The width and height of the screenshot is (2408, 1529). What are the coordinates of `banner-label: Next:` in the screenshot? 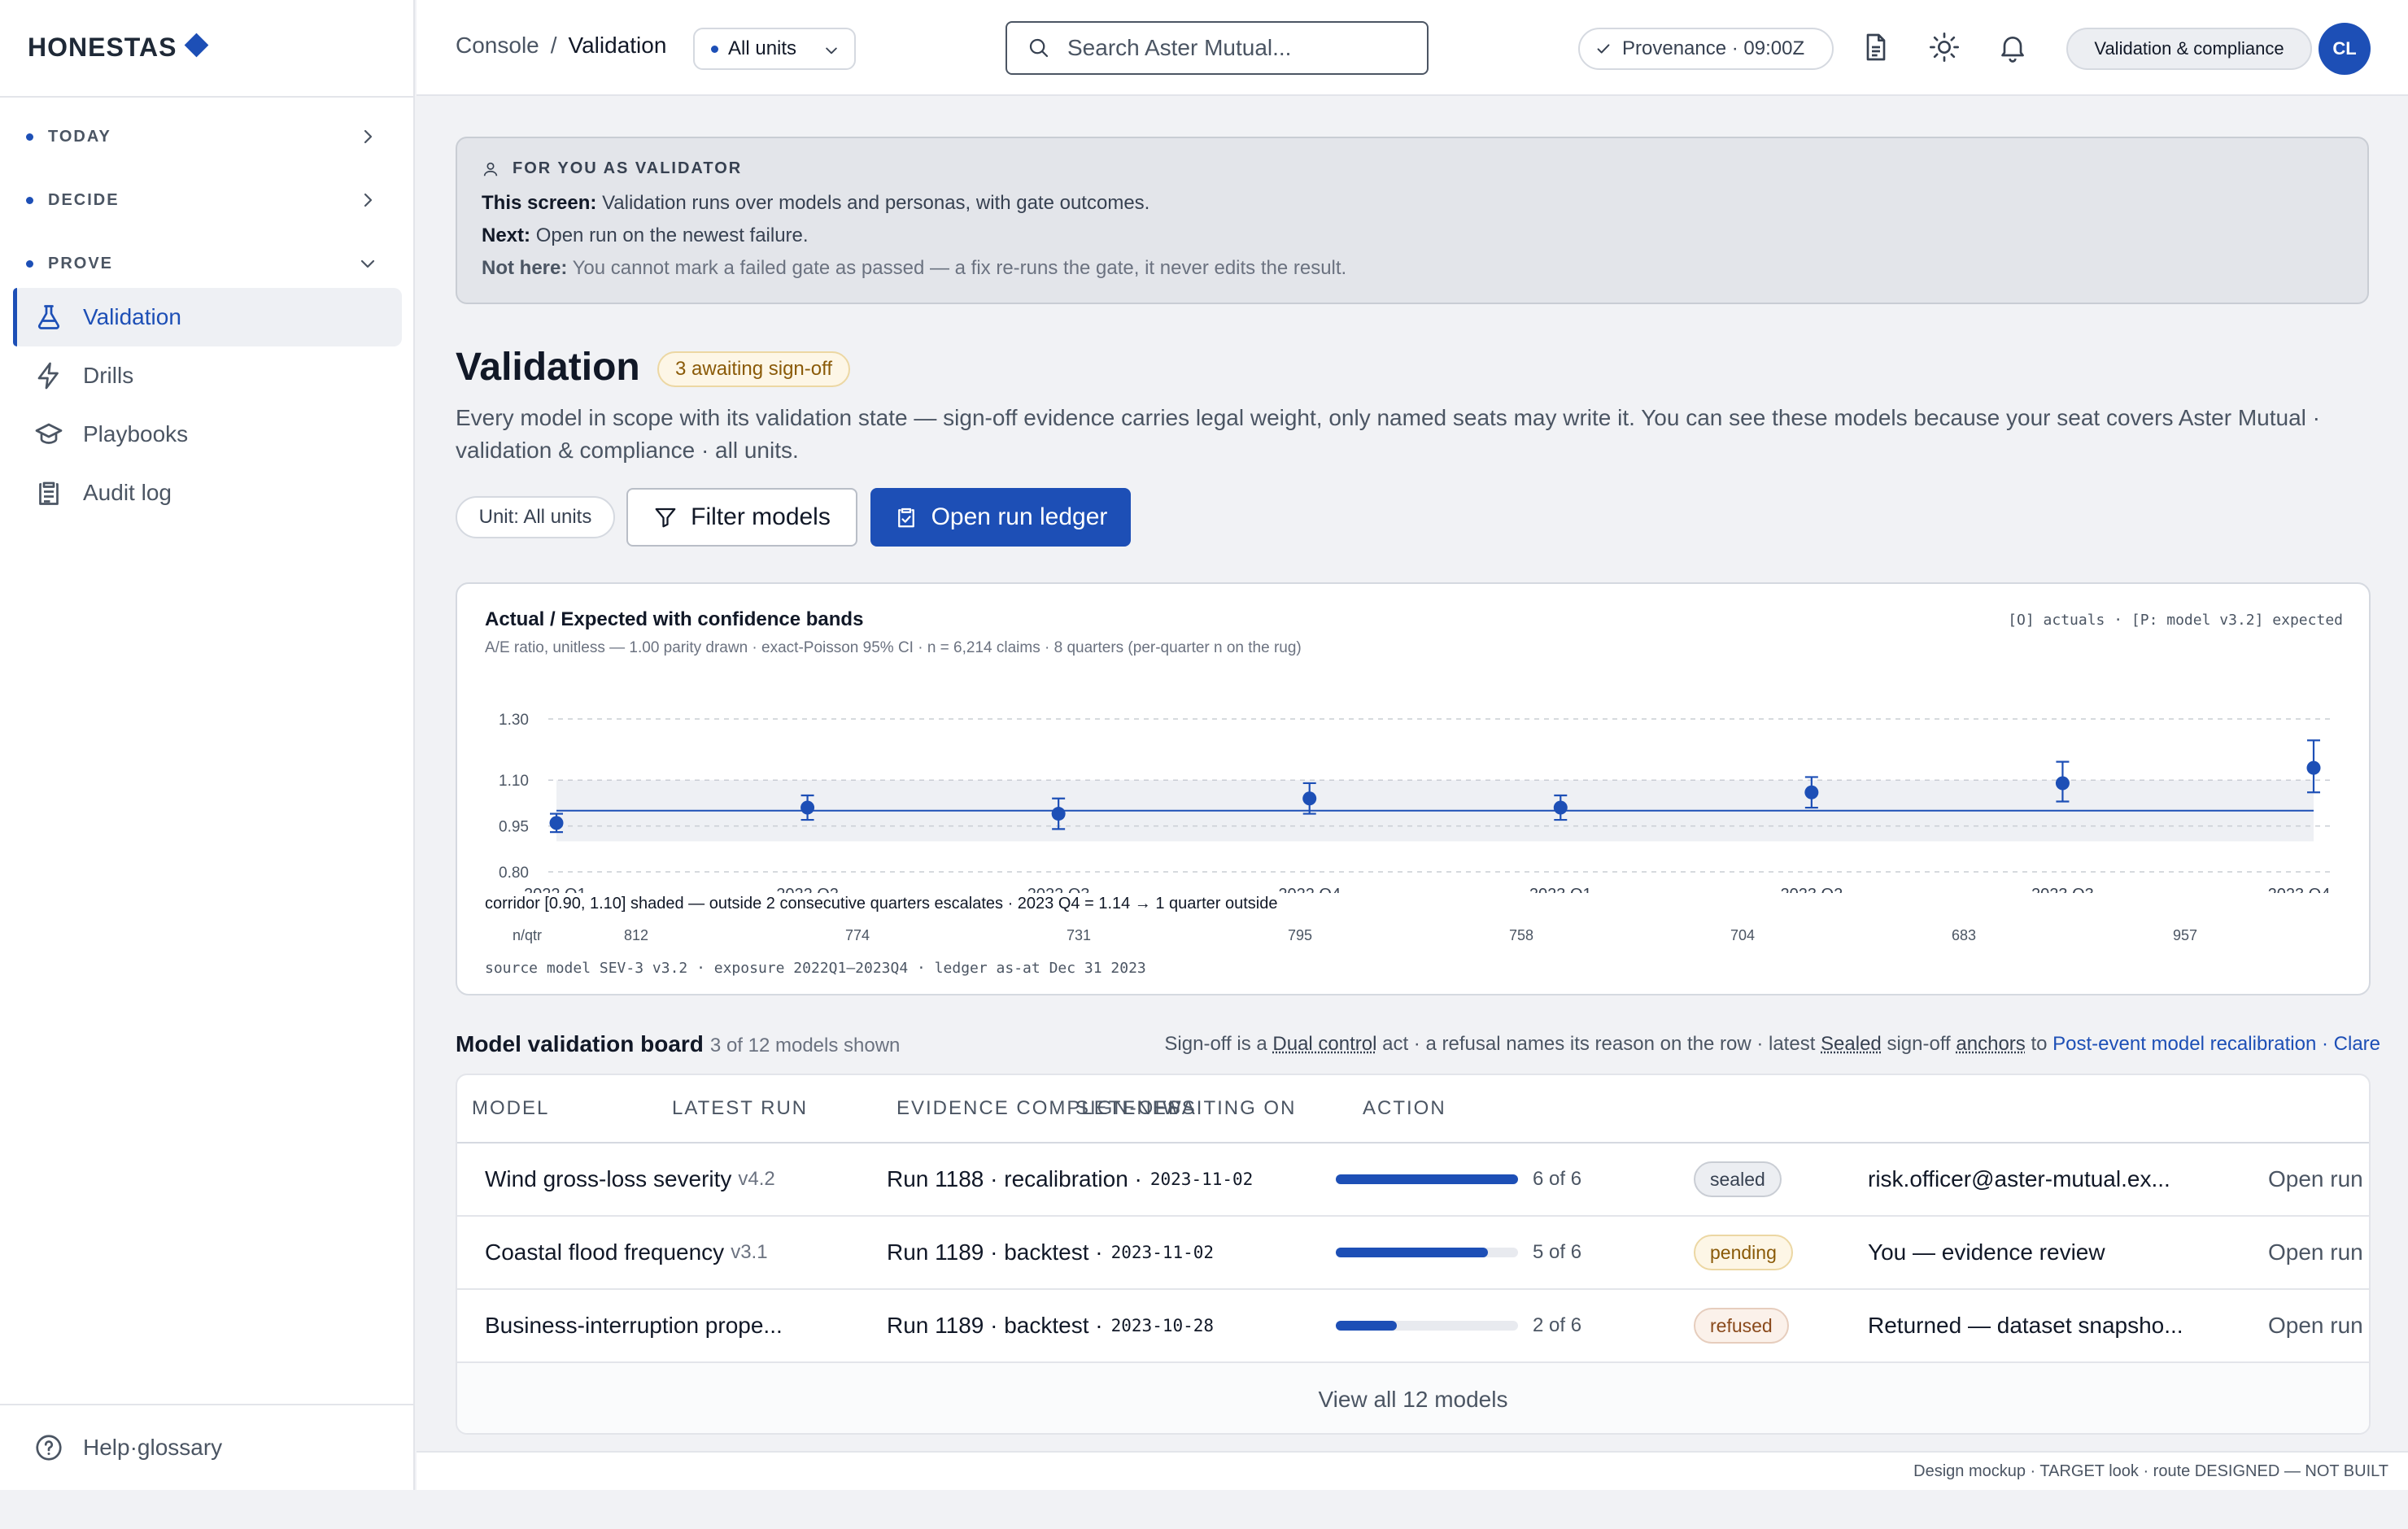 It's located at (506, 235).